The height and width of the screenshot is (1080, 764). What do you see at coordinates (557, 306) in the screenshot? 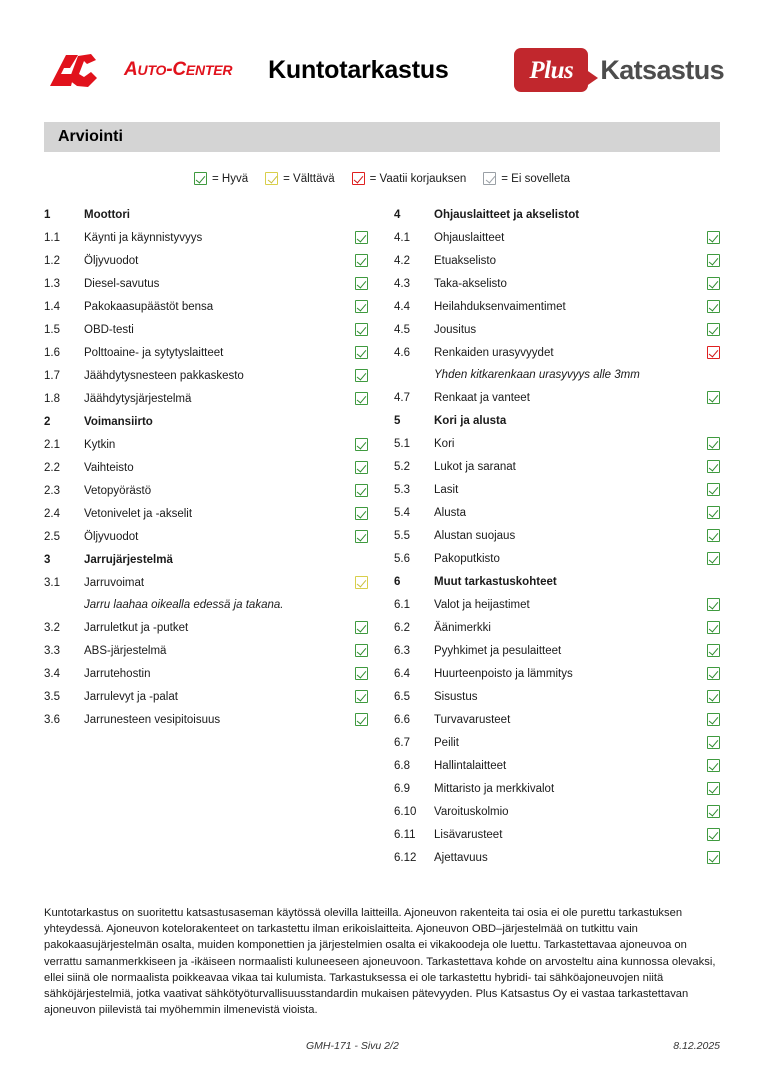
I see `checklist-row: 4.4 Heilahduksenvaimentimet` at bounding box center [557, 306].